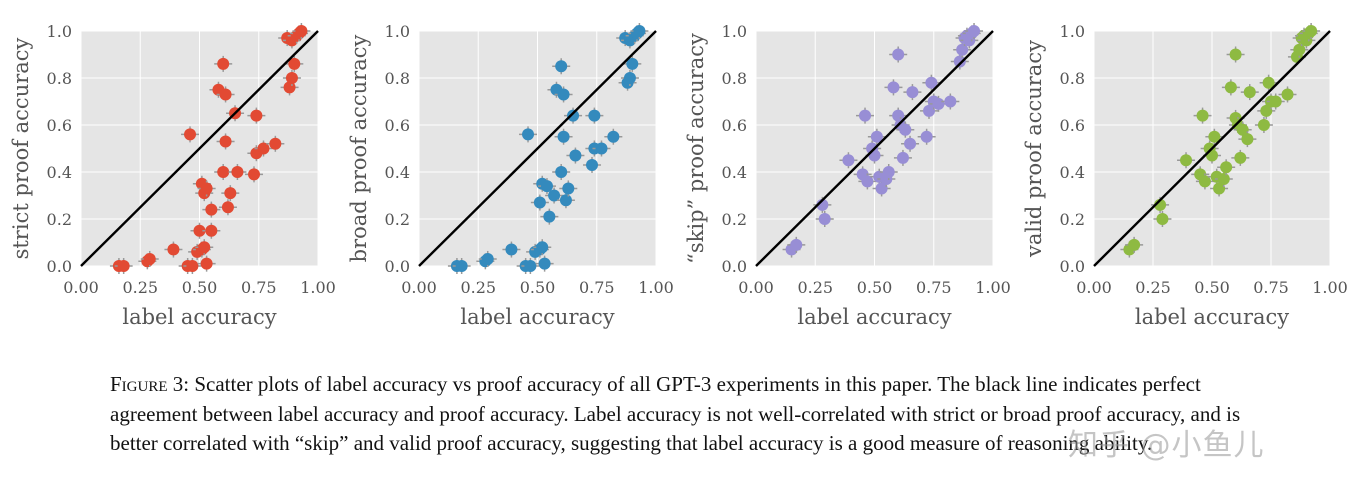 The image size is (1355, 493). Describe the element at coordinates (1166, 445) in the screenshot. I see `watermark-text: 知乎 @小鱼儿` at that location.